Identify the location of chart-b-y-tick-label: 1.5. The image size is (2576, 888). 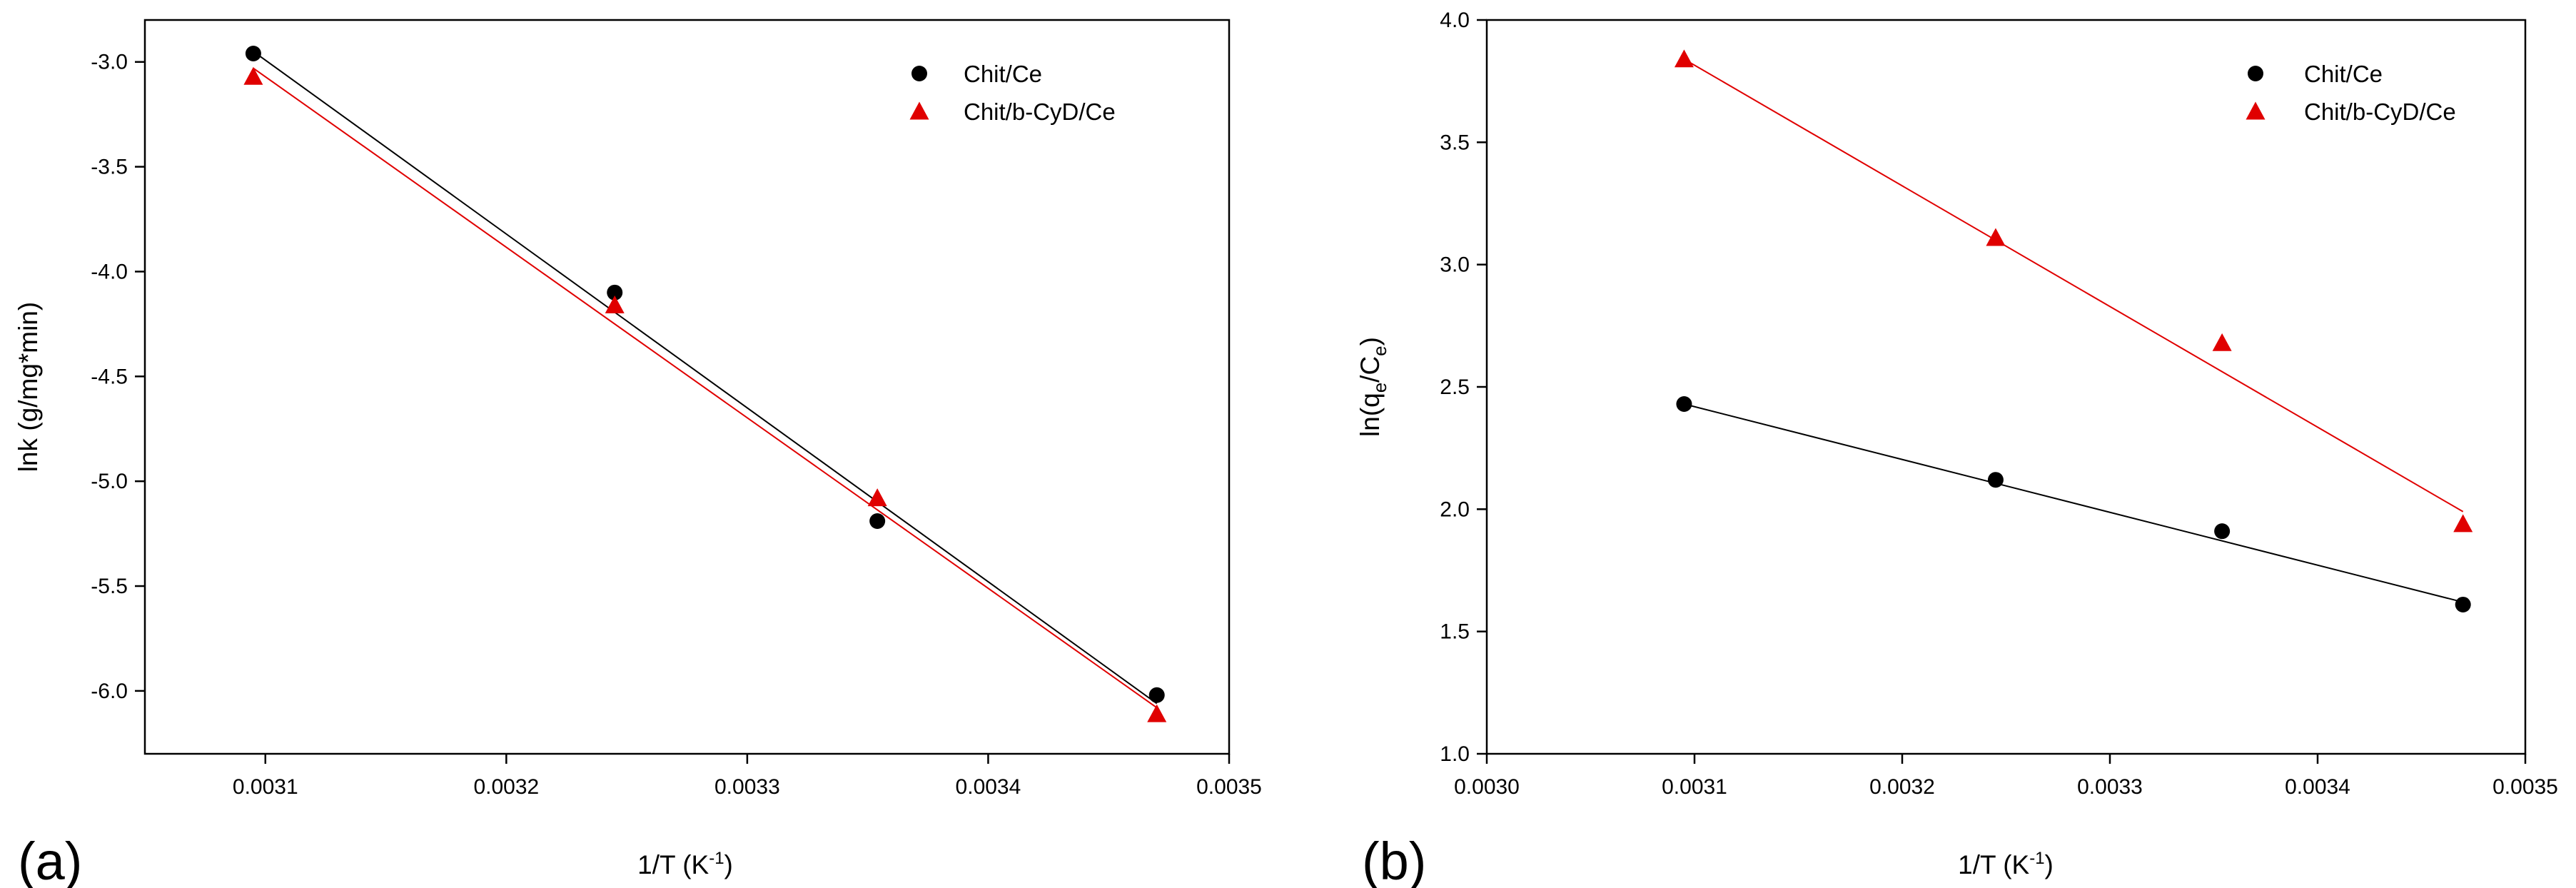
(1455, 632).